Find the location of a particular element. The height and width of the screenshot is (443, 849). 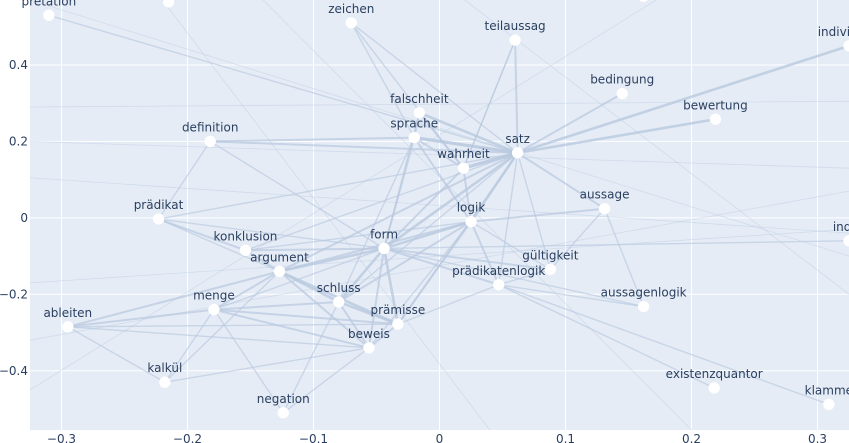

edge-satz-form is located at coordinates (450, 200).